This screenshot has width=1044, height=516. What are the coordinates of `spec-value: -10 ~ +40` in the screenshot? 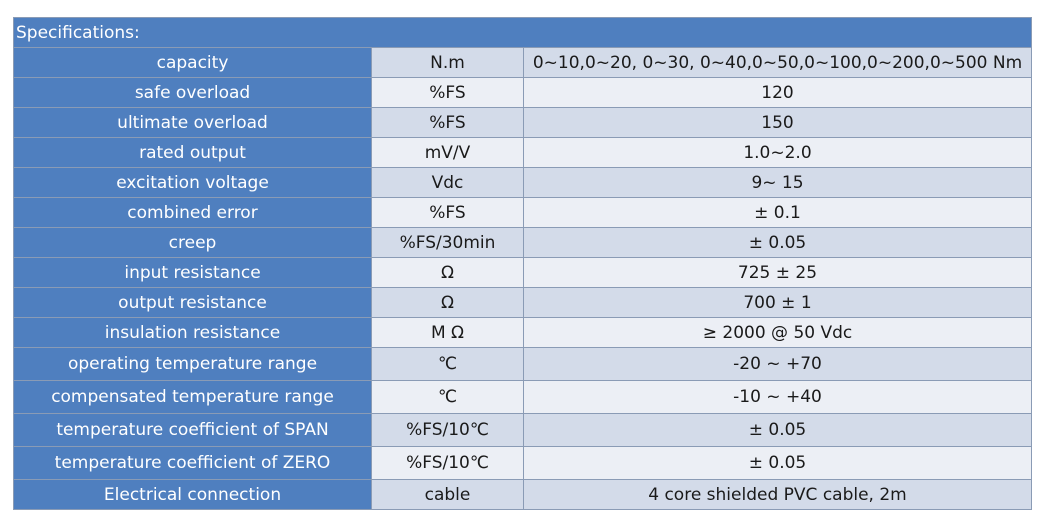 It's located at (777, 397).